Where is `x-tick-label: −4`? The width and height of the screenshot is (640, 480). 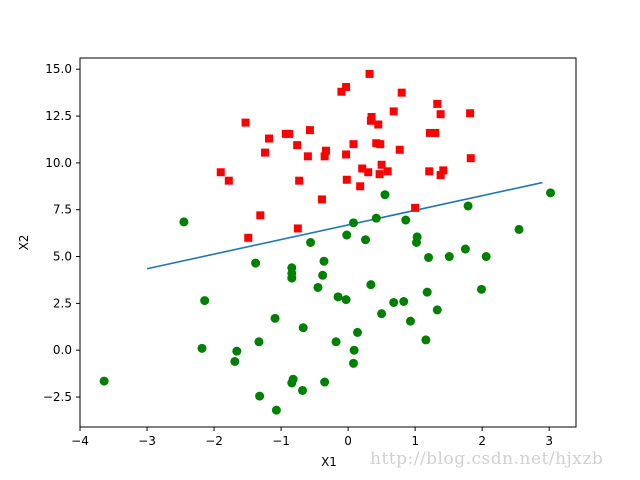
x-tick-label: −4 is located at coordinates (80, 441).